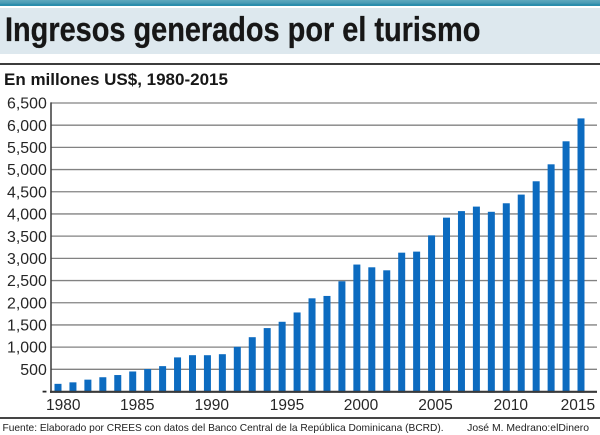  Describe the element at coordinates (137, 405) in the screenshot. I see `svg-text: 1985` at that location.